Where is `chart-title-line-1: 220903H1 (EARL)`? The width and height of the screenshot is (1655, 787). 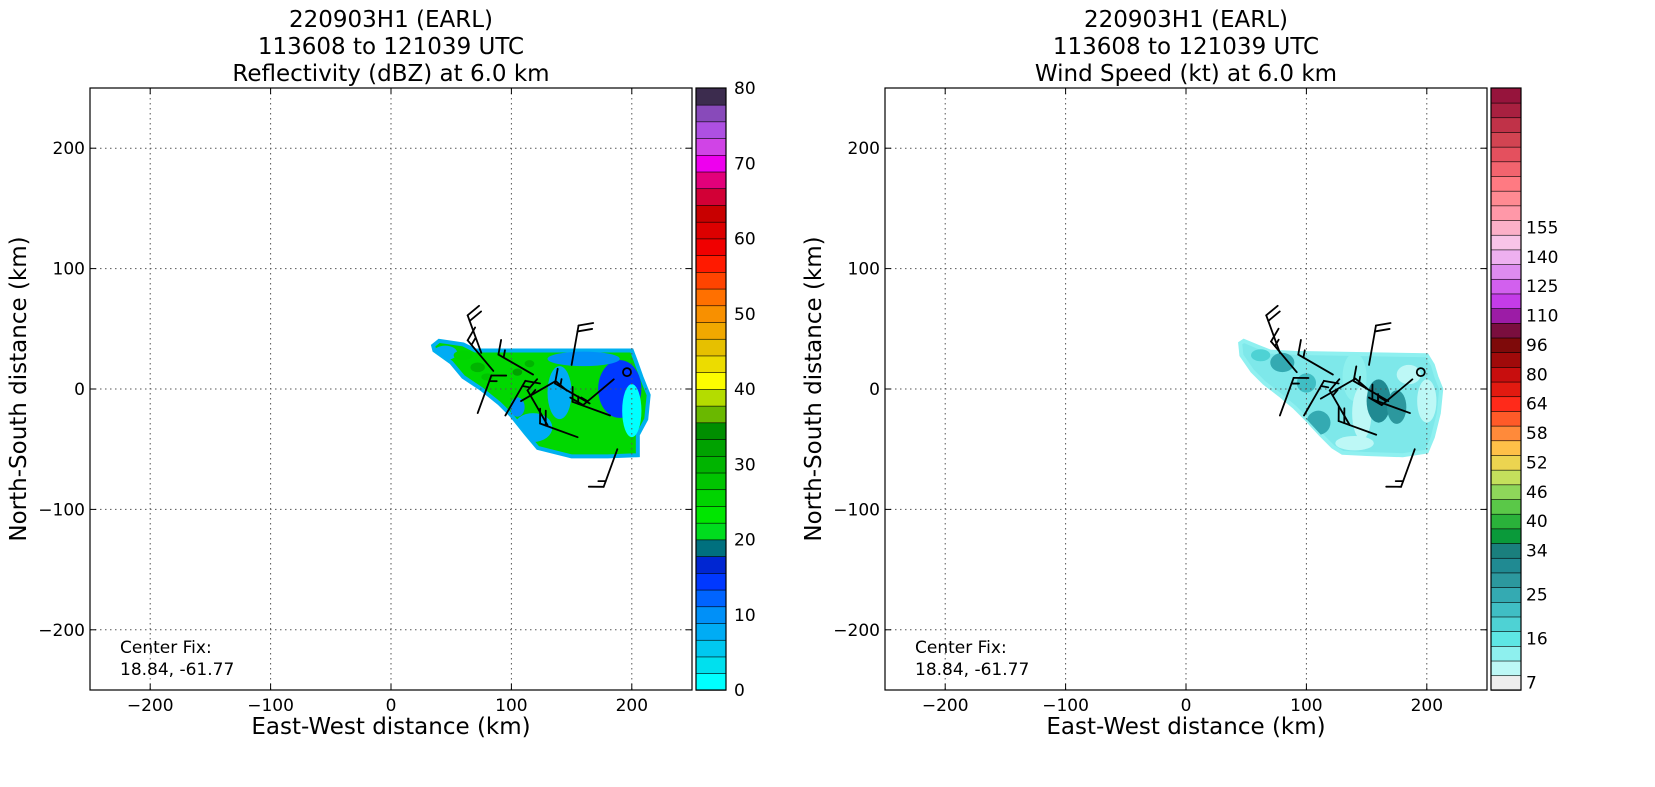
chart-title-line-1: 220903H1 (EARL) is located at coordinates (391, 20).